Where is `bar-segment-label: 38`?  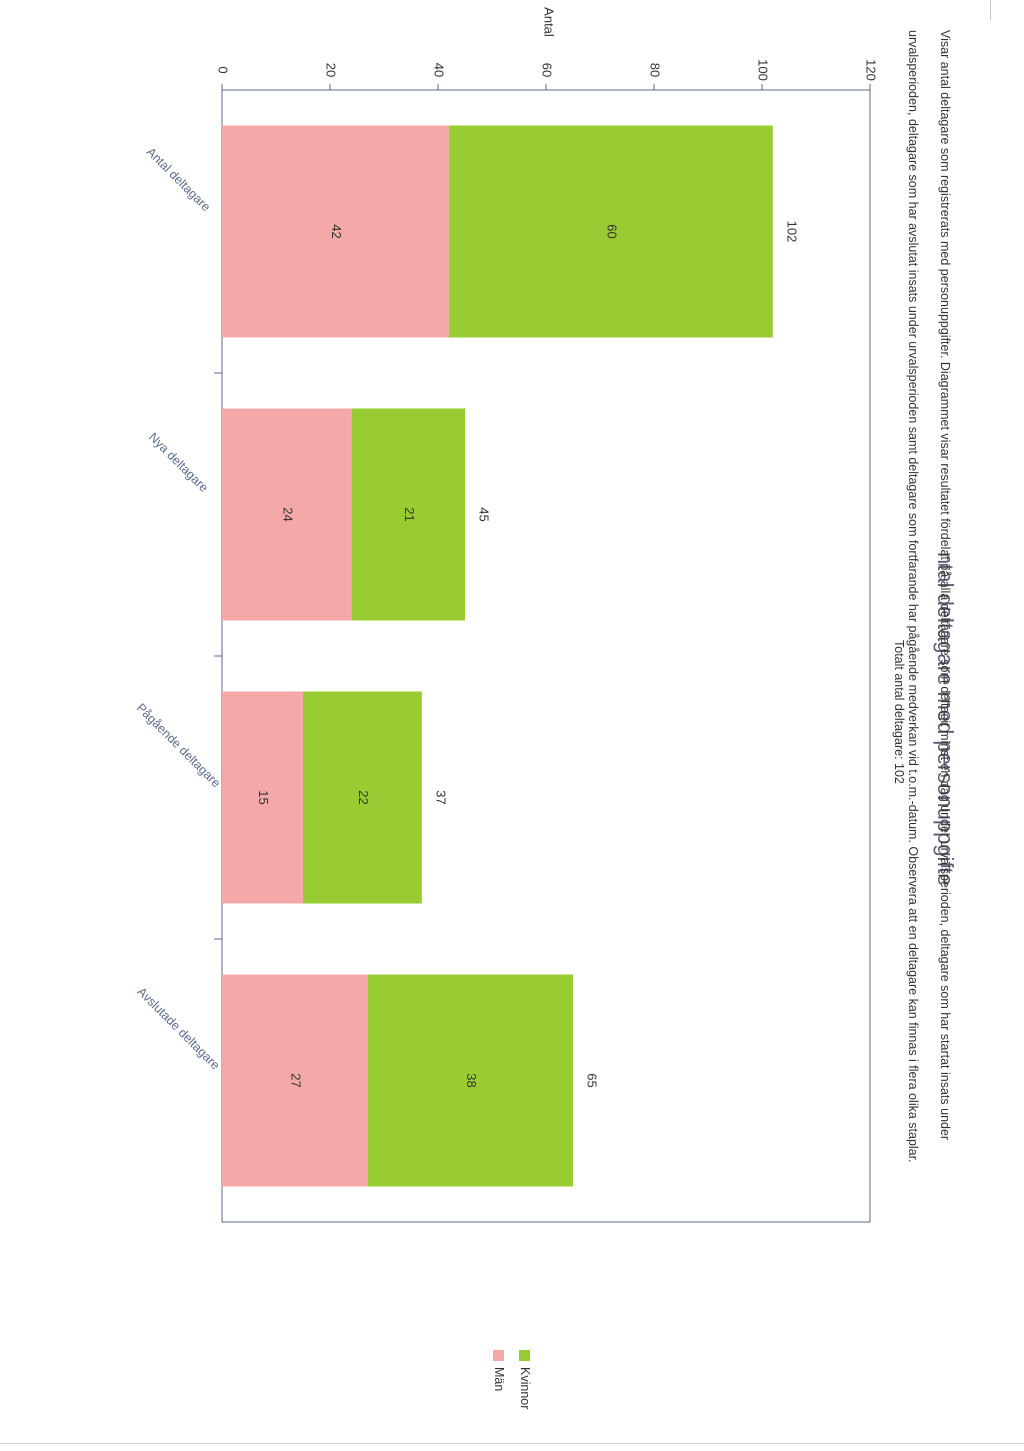 bar-segment-label: 38 is located at coordinates (471, 1080).